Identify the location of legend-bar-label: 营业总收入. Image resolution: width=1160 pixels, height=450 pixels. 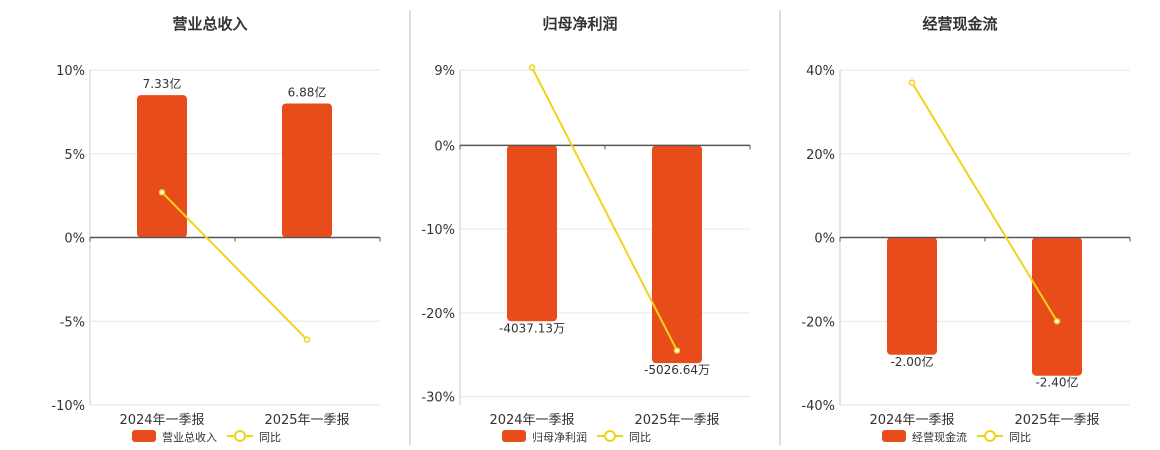
(189, 437).